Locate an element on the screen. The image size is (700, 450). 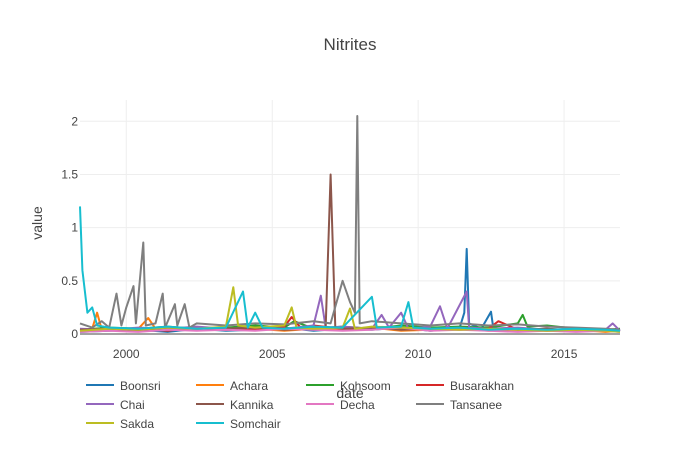
legend-label: Sakda is located at coordinates (137, 424).